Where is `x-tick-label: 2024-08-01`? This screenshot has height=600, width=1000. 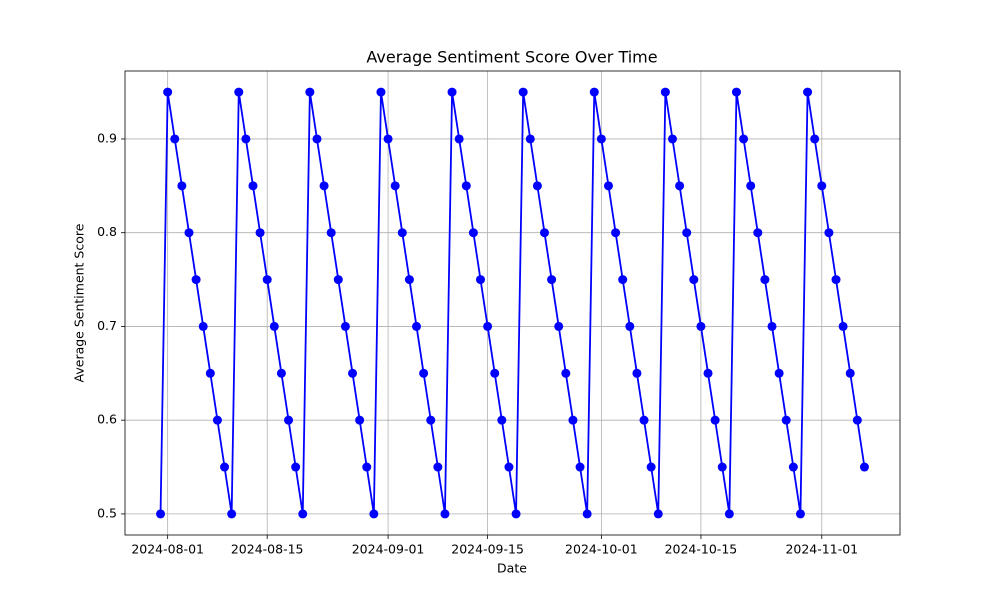 x-tick-label: 2024-08-01 is located at coordinates (167, 549).